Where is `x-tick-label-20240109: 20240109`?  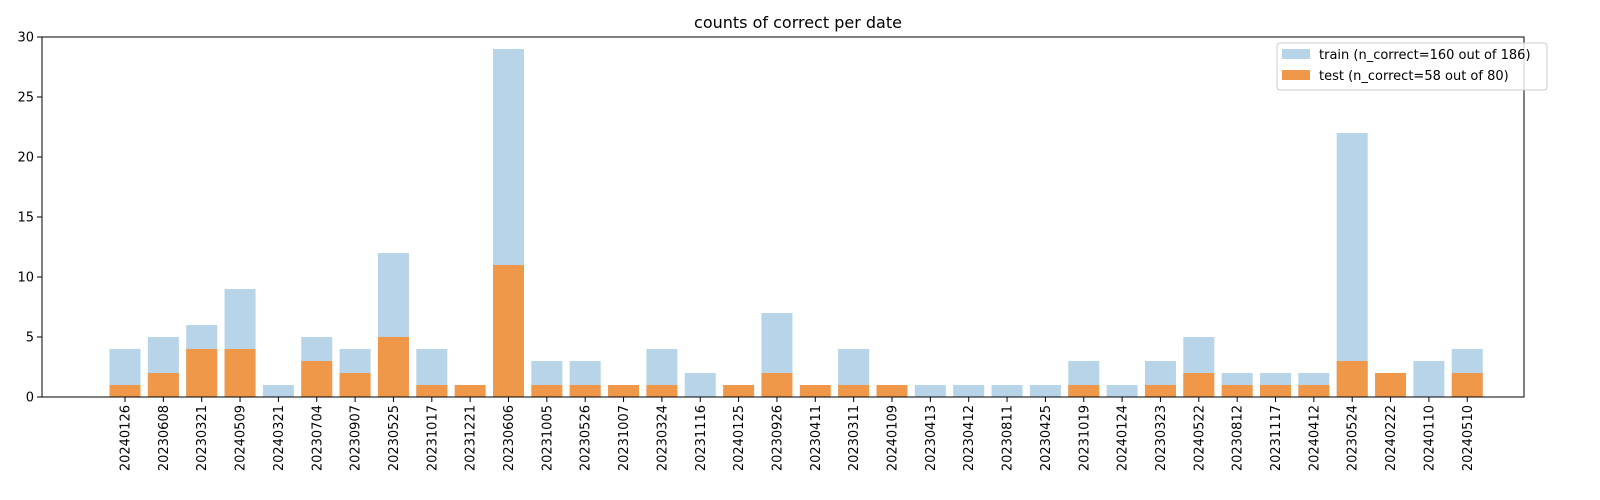 x-tick-label-20240109: 20240109 is located at coordinates (893, 438).